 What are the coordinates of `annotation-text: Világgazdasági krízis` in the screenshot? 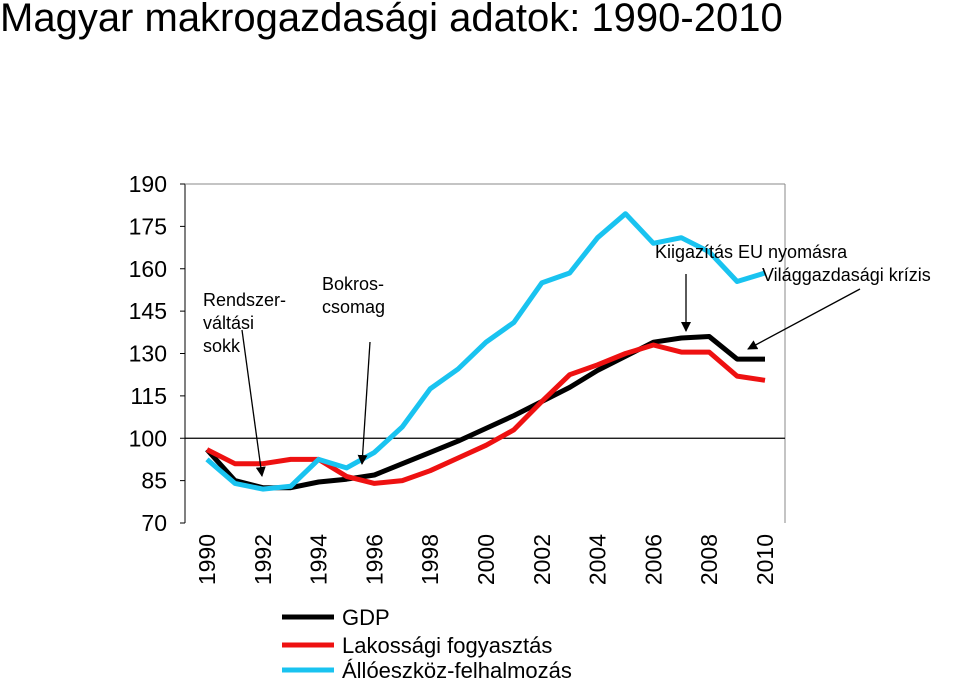 It's located at (846, 275).